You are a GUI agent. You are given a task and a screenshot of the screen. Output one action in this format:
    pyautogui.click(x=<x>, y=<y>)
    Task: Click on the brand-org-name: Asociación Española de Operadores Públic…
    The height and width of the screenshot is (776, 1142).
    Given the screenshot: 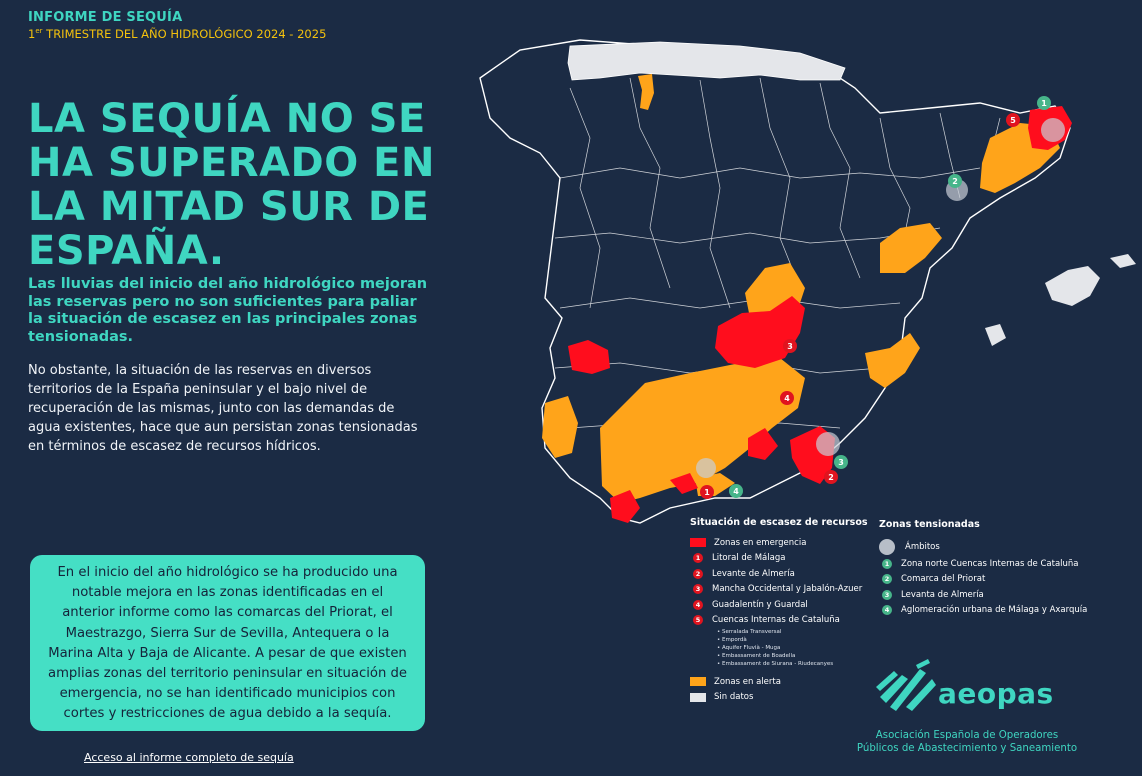 What is the action you would take?
    pyautogui.click(x=967, y=742)
    